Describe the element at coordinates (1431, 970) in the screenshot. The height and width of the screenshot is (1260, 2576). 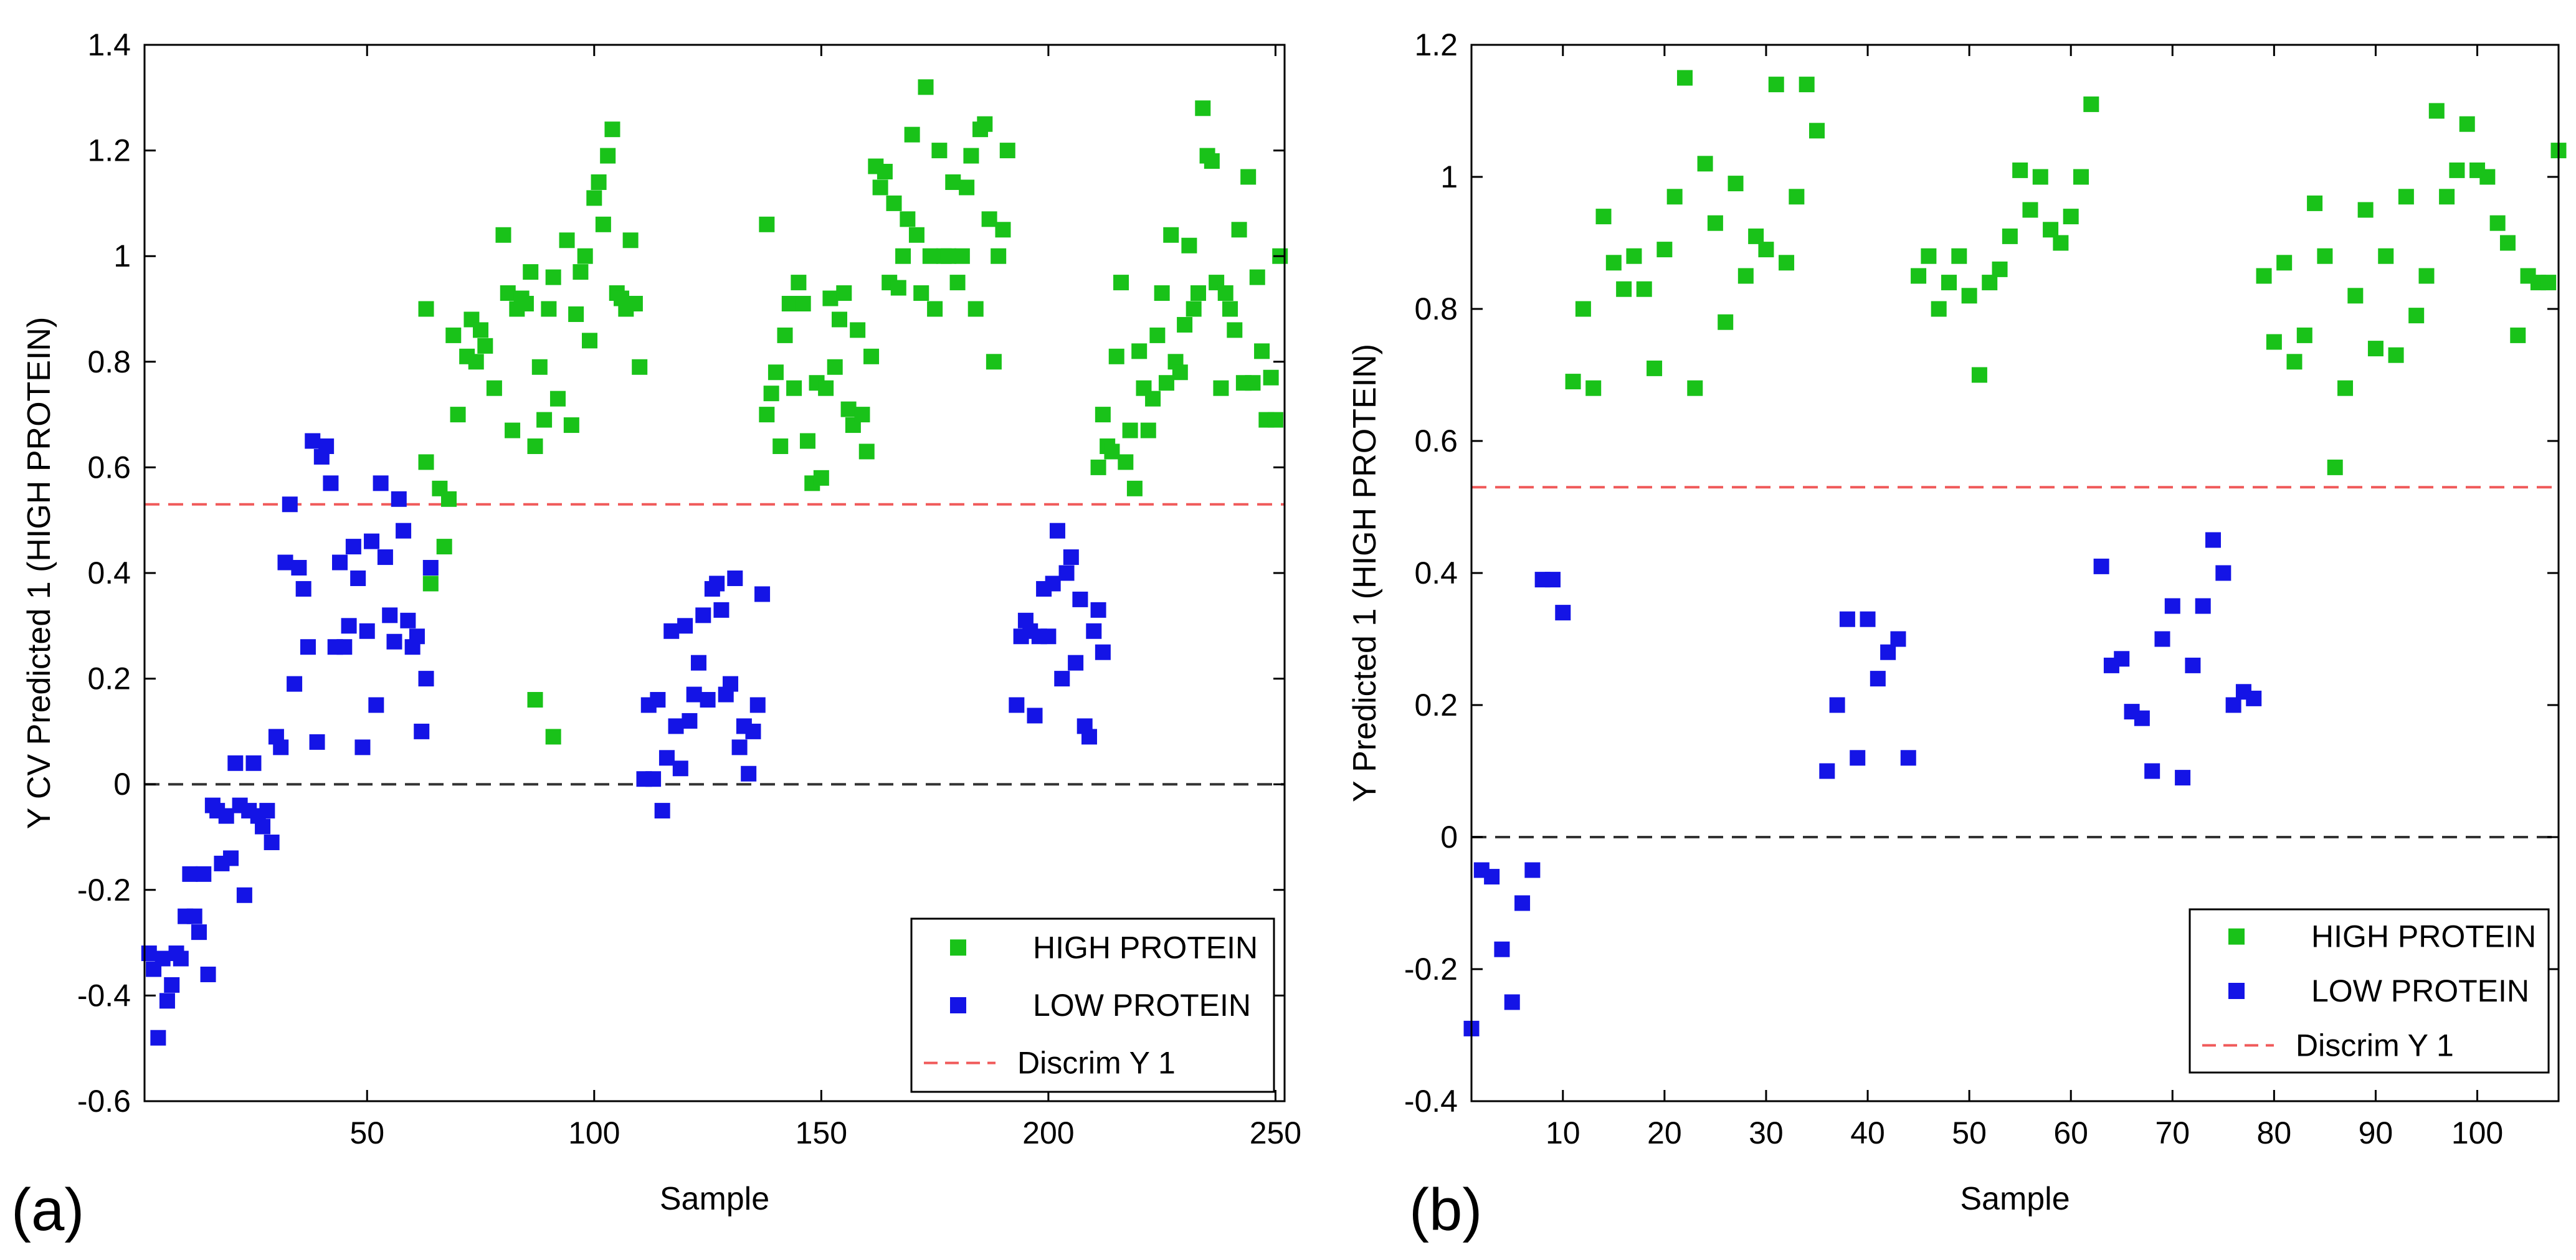
I see `y-tick-label: -0.2` at that location.